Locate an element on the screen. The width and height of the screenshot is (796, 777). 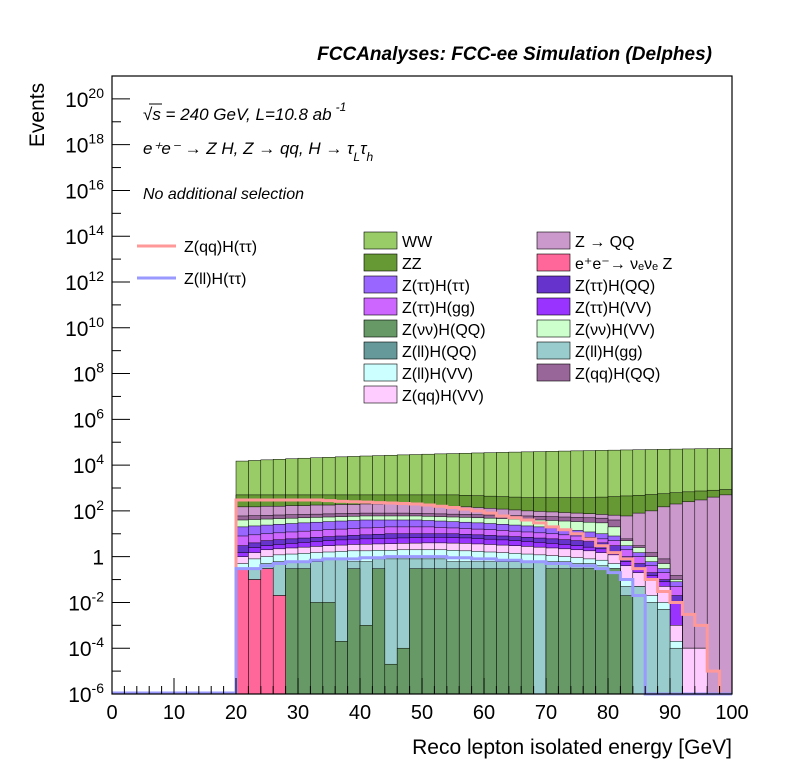
y-tick-label: 10¹² is located at coordinates (84, 281).